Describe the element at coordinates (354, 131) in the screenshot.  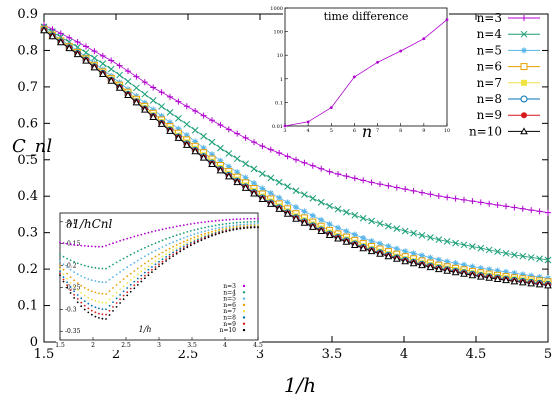
I see `inset-x-tick-label: 6` at that location.